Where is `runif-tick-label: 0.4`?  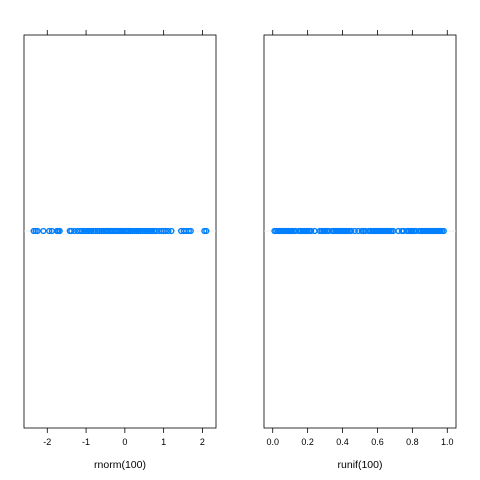 runif-tick-label: 0.4 is located at coordinates (342, 442).